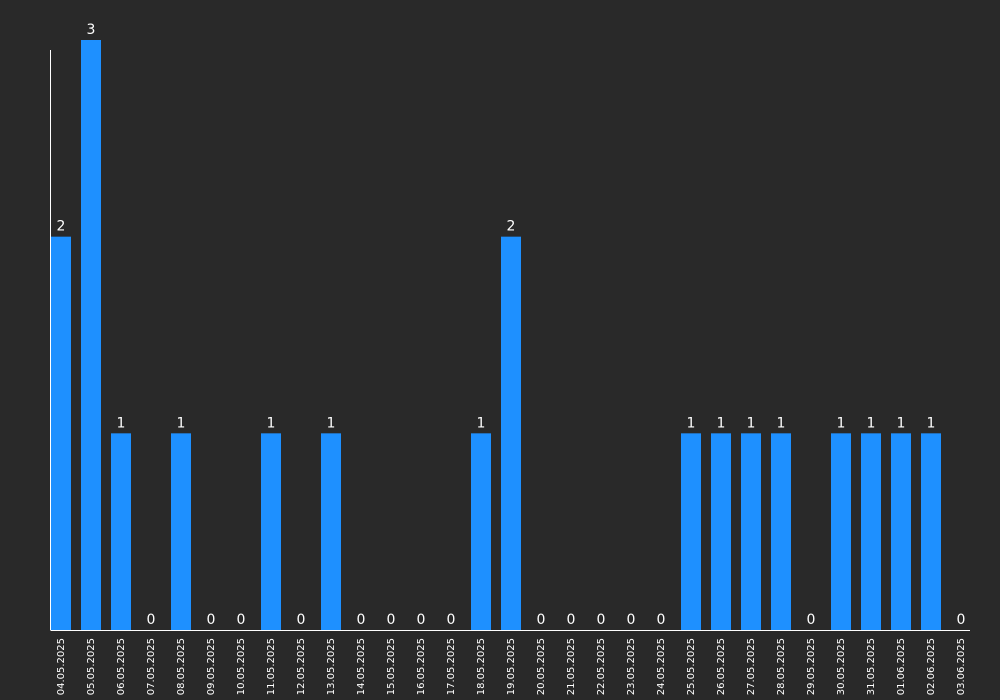 The height and width of the screenshot is (700, 1000). I want to click on value-label-14.05.2025: 0, so click(361, 620).